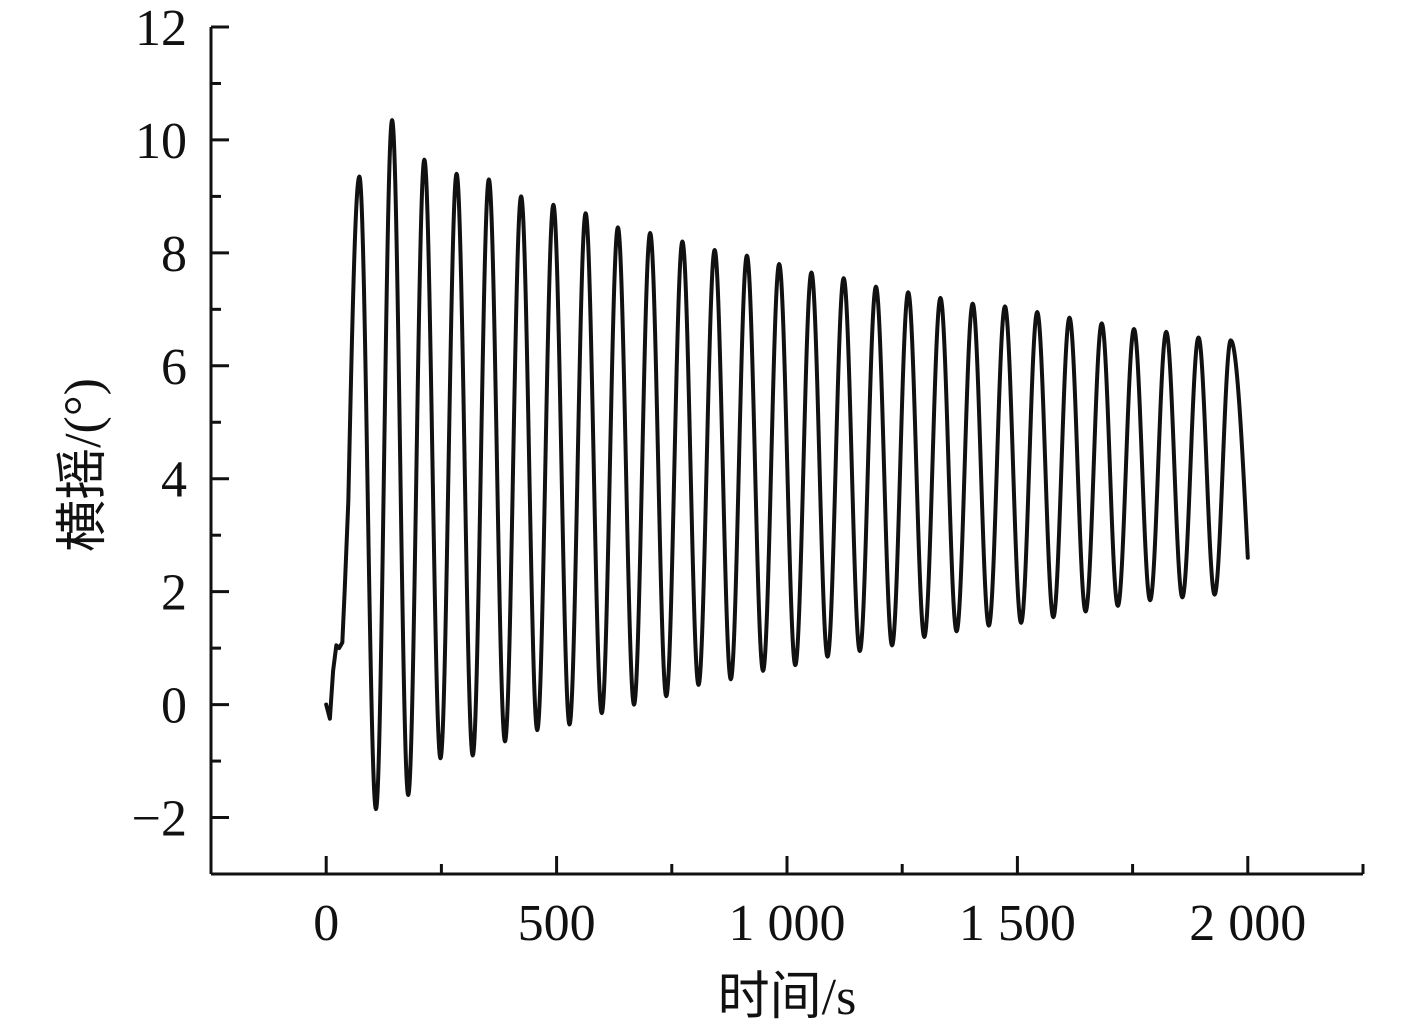 The height and width of the screenshot is (1025, 1417). What do you see at coordinates (161, 28) in the screenshot?
I see `y-tick-label: 12` at bounding box center [161, 28].